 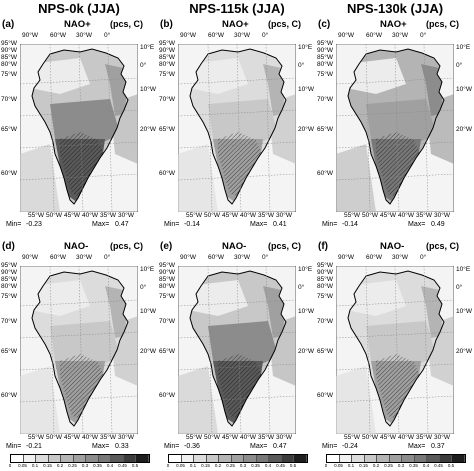 I want to click on nao-phase-label: NAO+, so click(x=393, y=24).